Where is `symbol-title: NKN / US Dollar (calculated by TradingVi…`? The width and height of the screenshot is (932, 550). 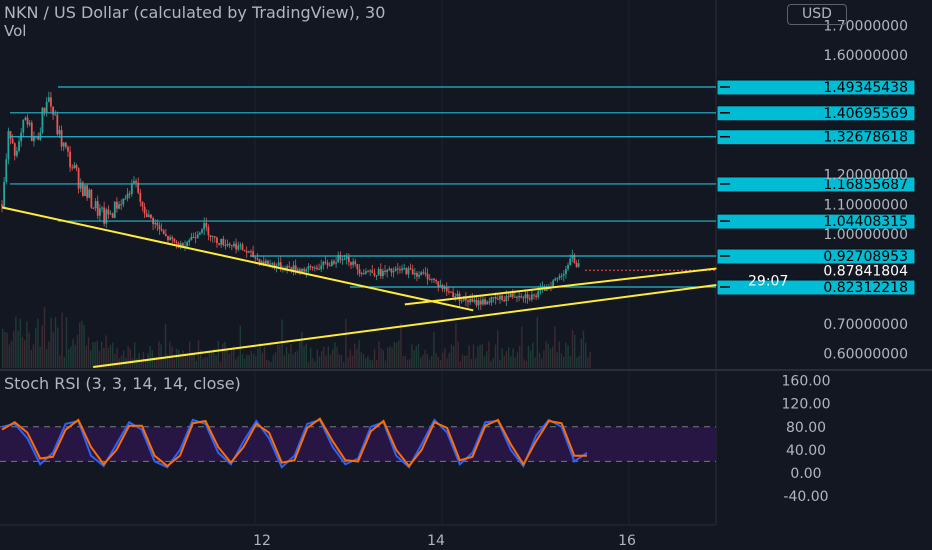
symbol-title: NKN / US Dollar (calculated by TradingVi… is located at coordinates (195, 12).